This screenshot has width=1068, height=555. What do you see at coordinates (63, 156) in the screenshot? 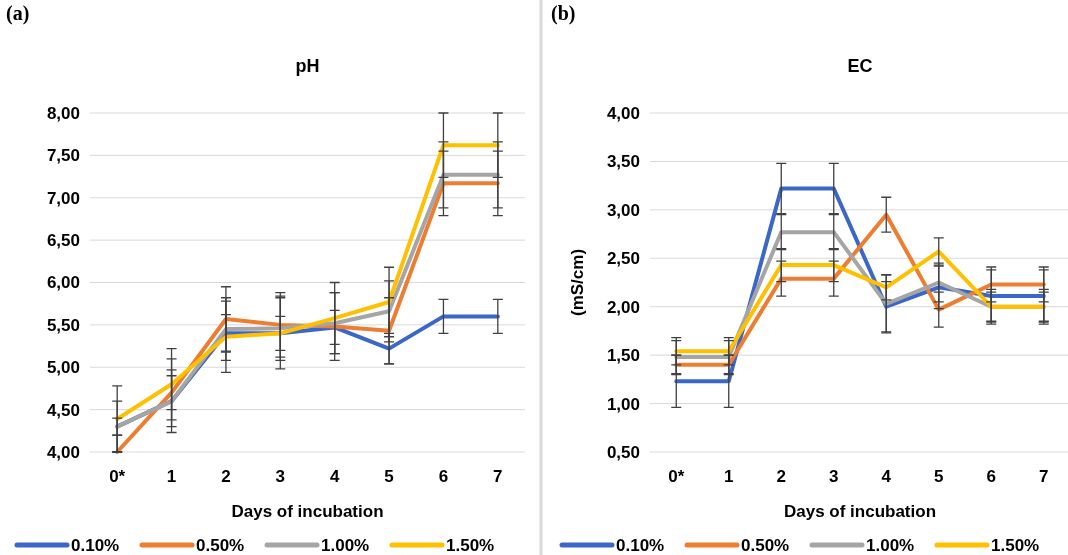
I see `y-tick-label: 7,50` at bounding box center [63, 156].